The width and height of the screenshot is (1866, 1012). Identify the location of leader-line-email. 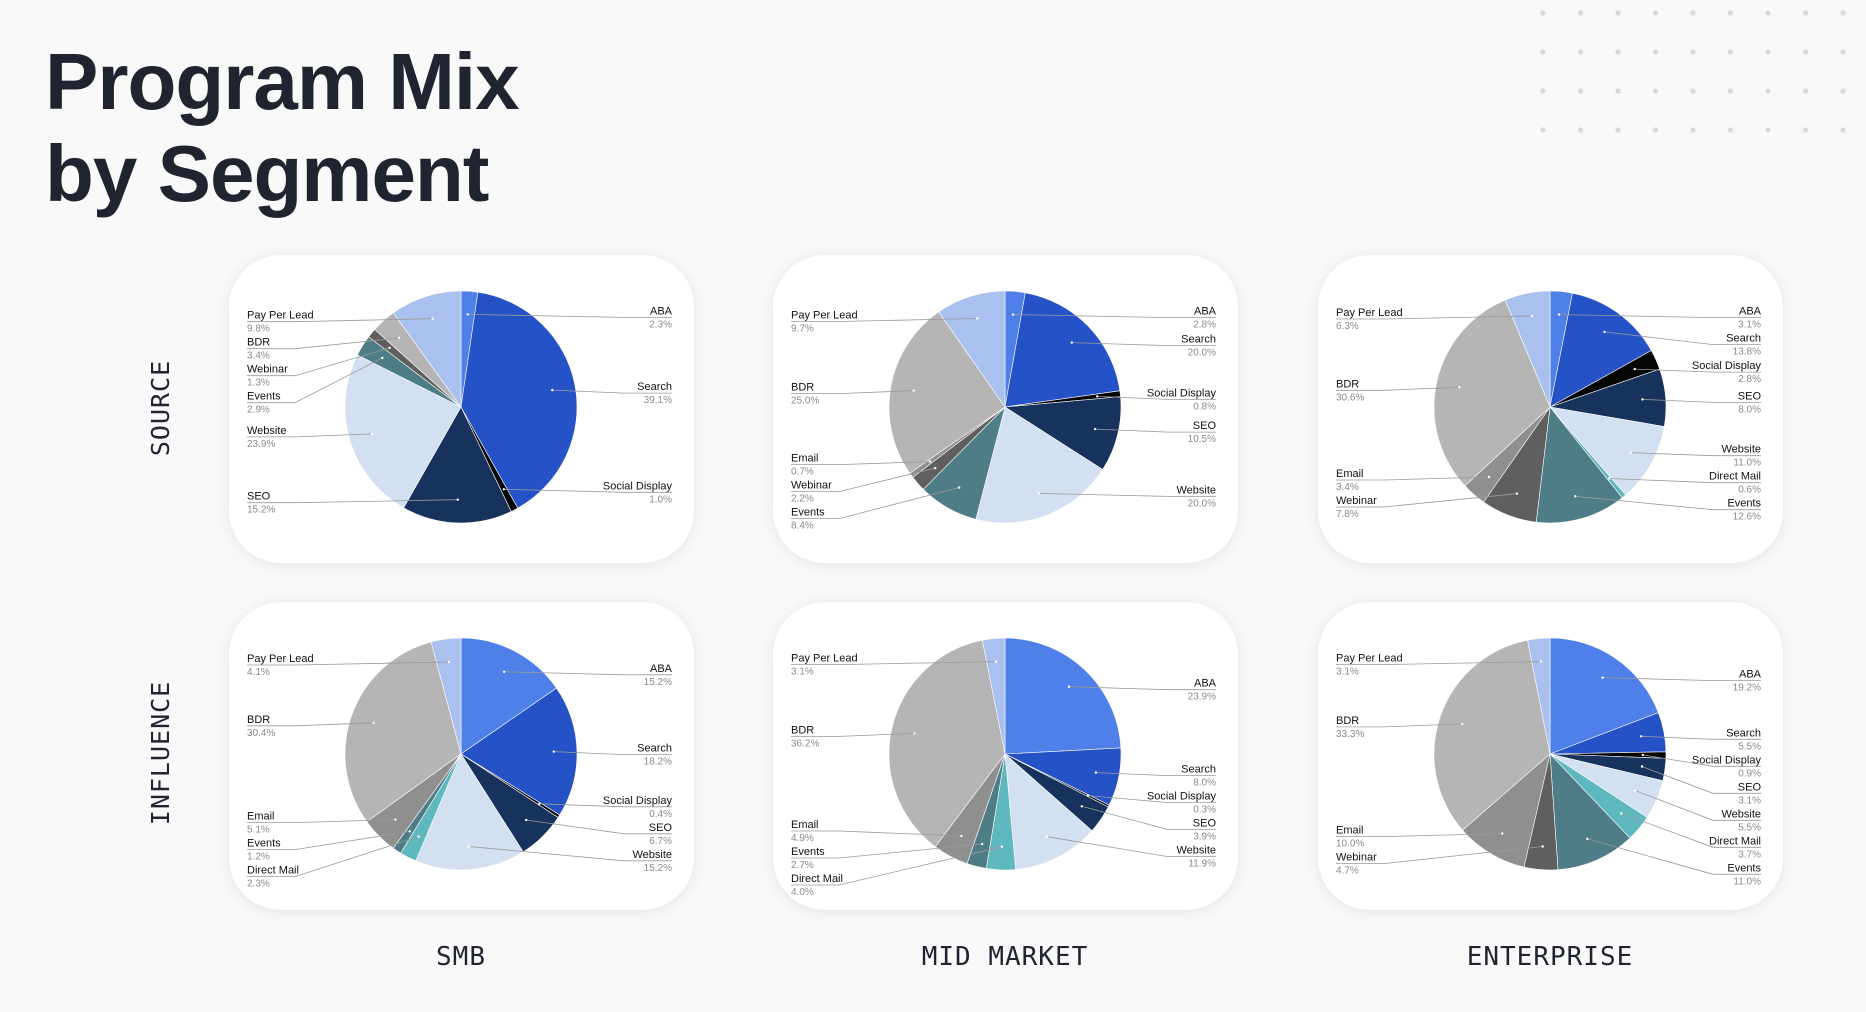
(321, 821).